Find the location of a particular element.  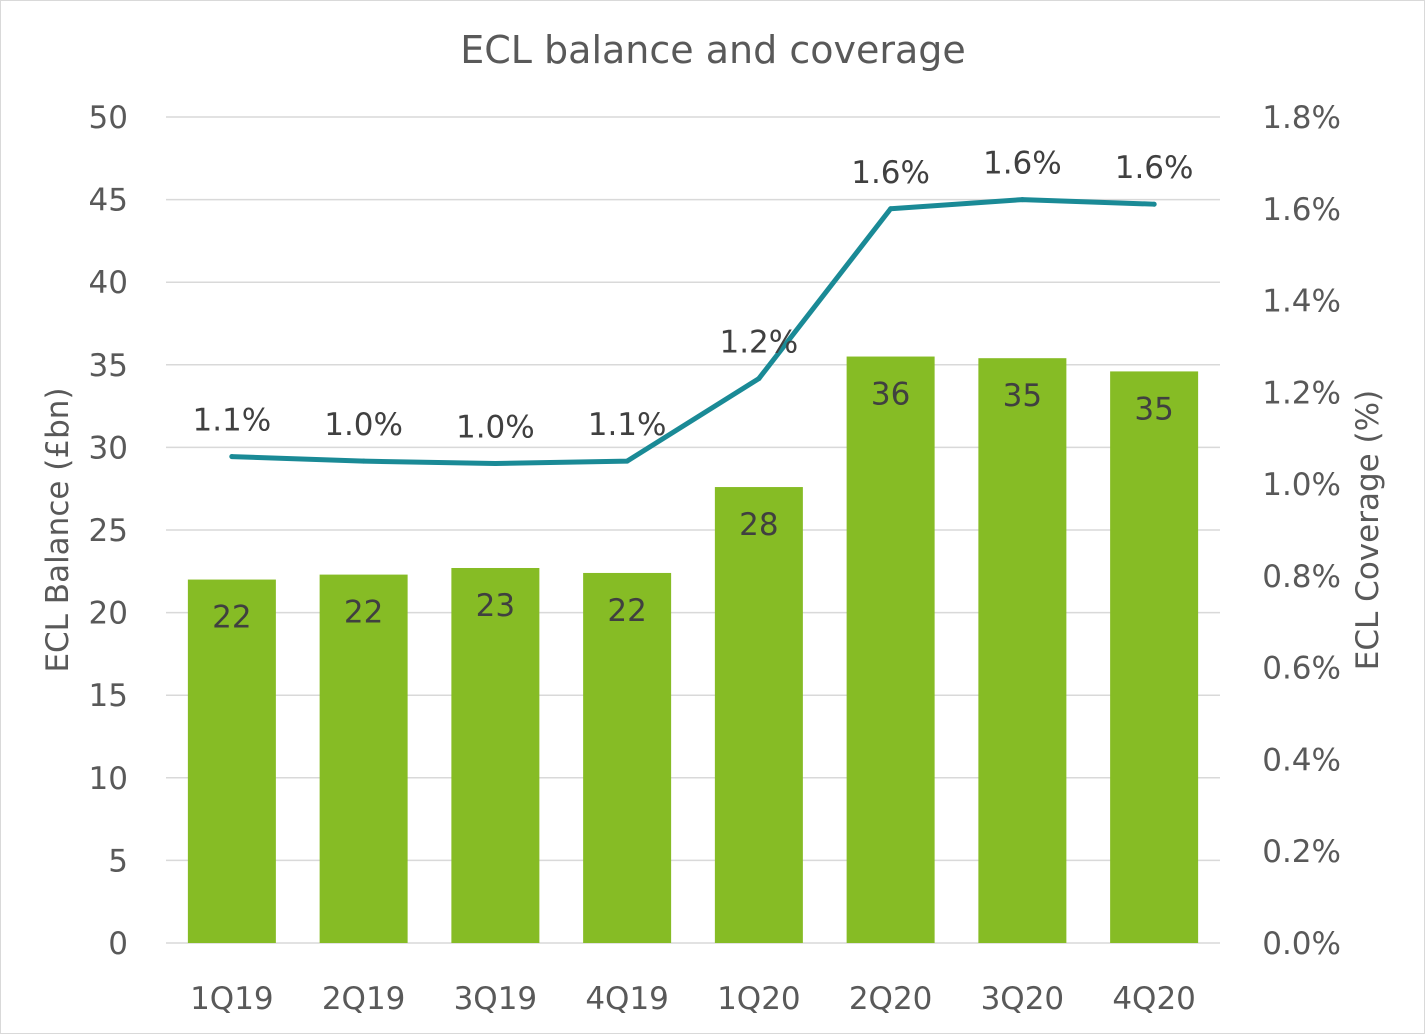

left-tick-label: 30 is located at coordinates (108, 448).